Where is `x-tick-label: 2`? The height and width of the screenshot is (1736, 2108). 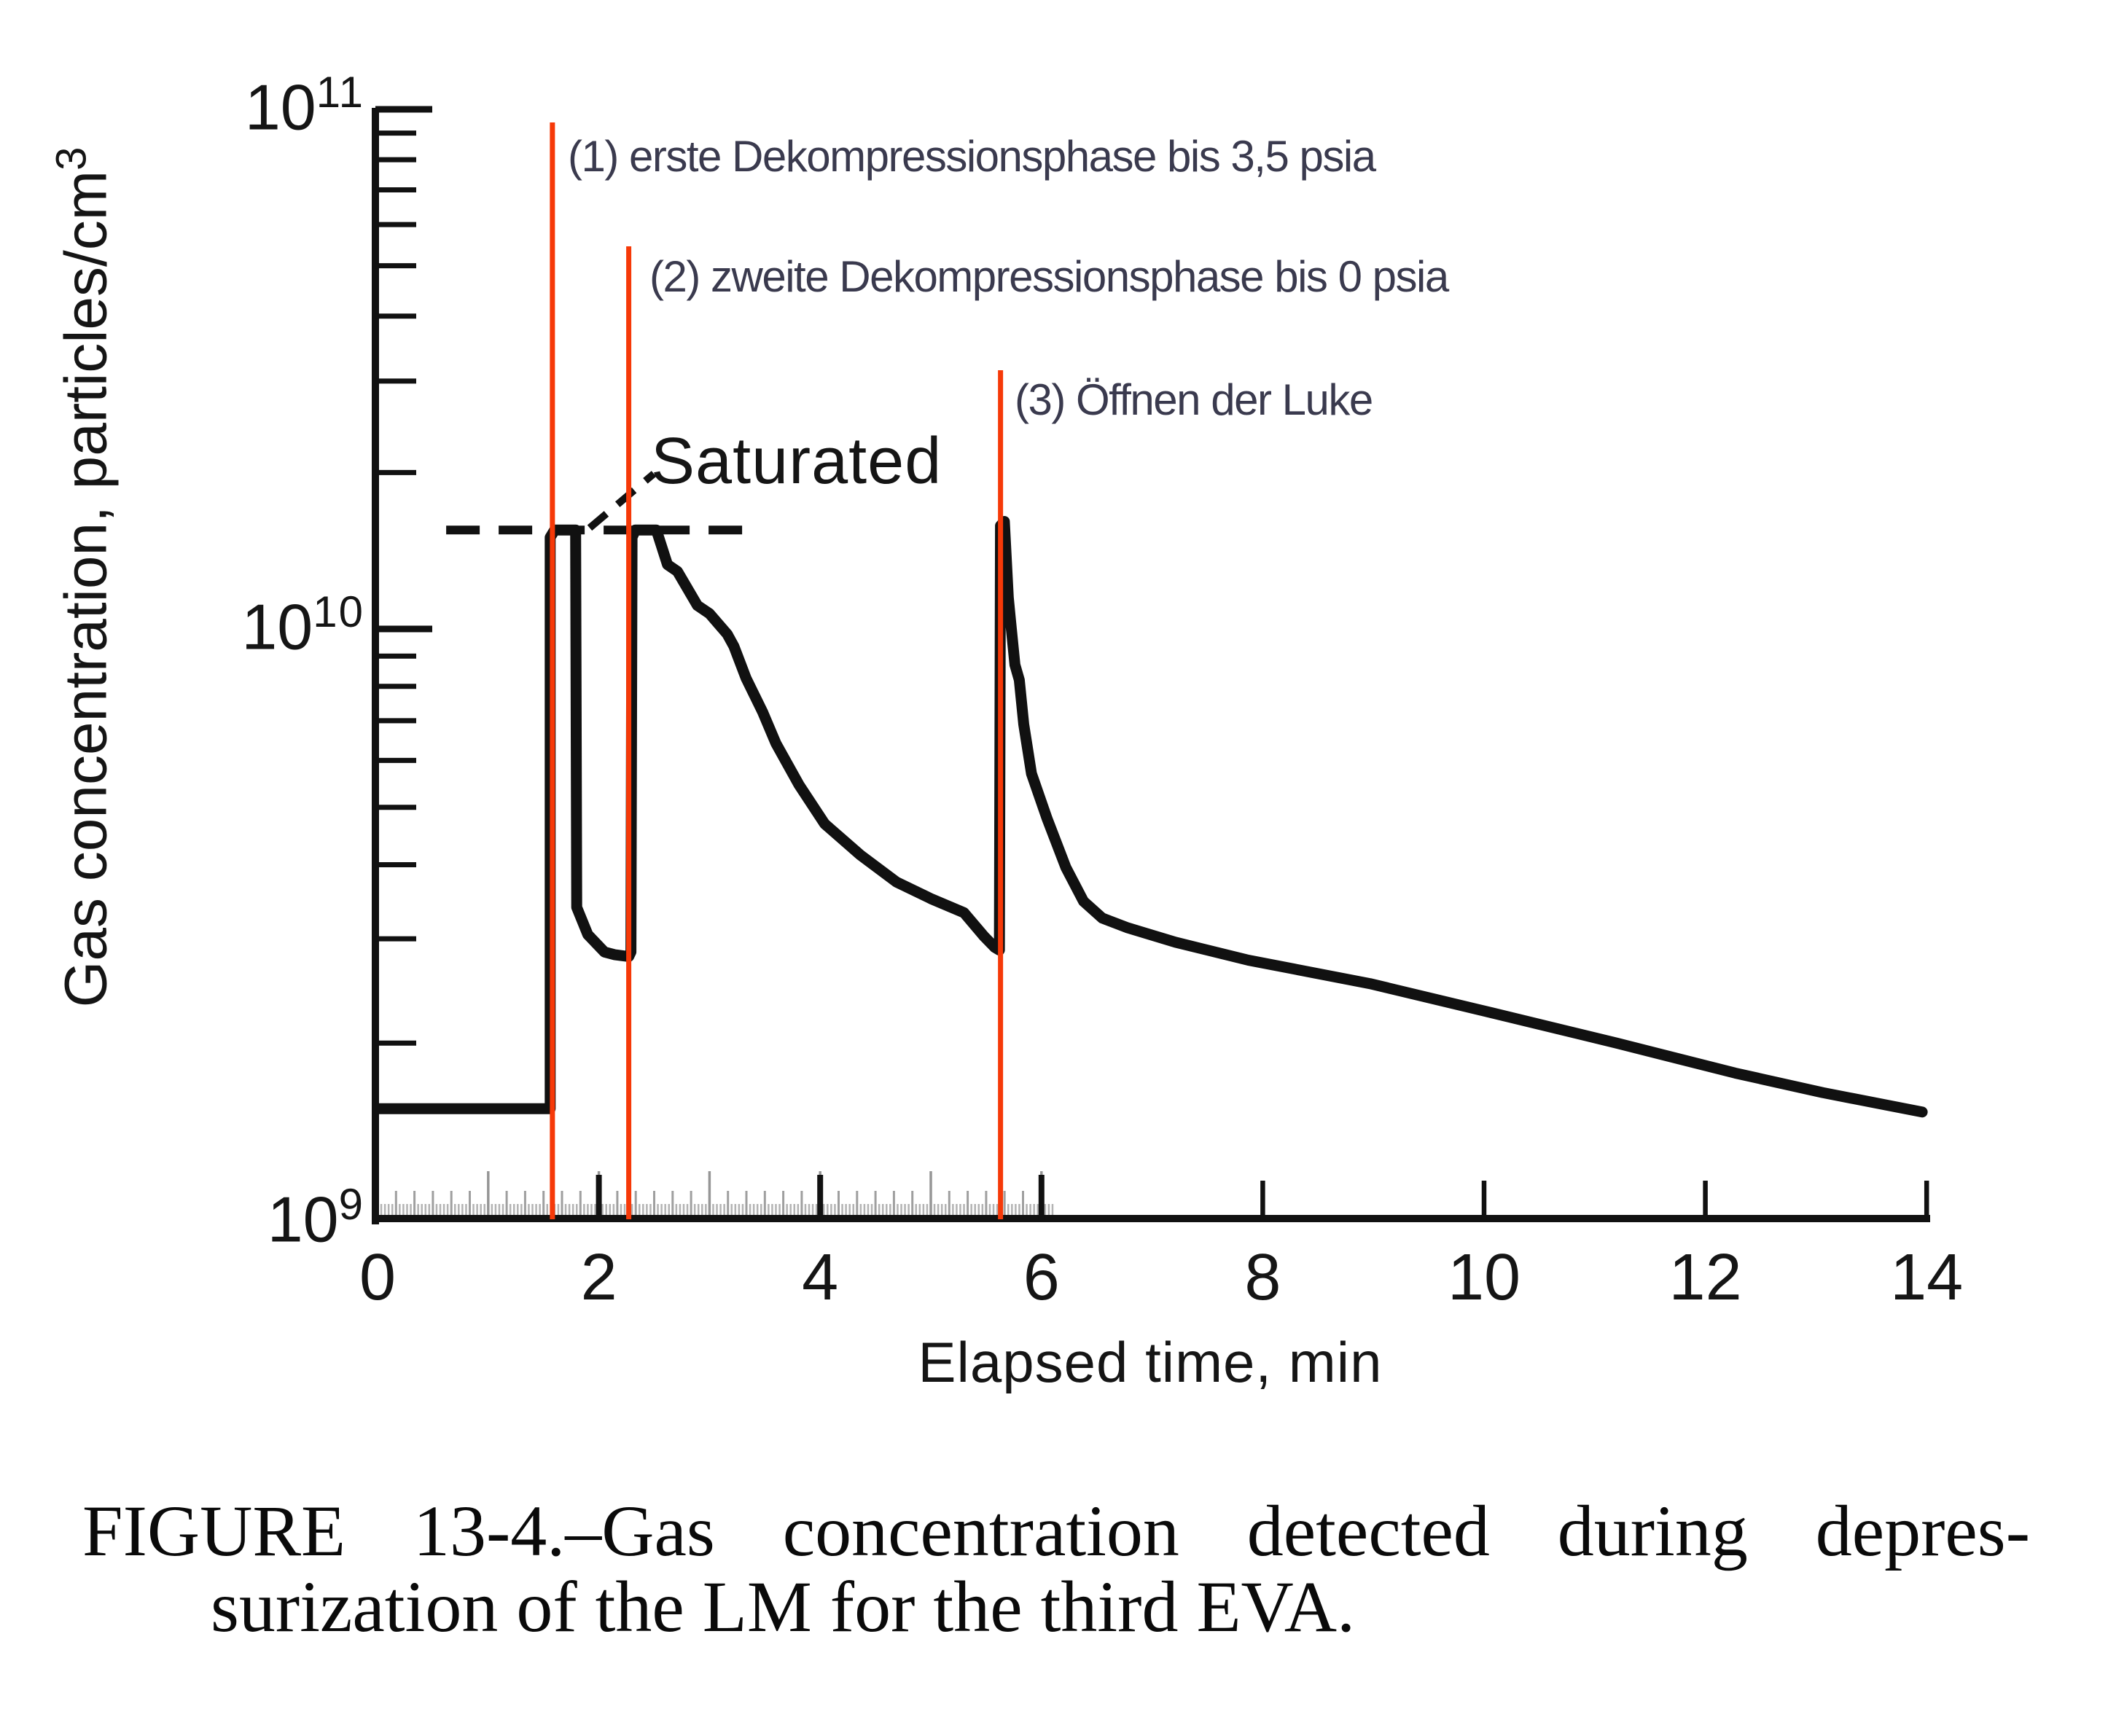
x-tick-label: 2 is located at coordinates (599, 1277).